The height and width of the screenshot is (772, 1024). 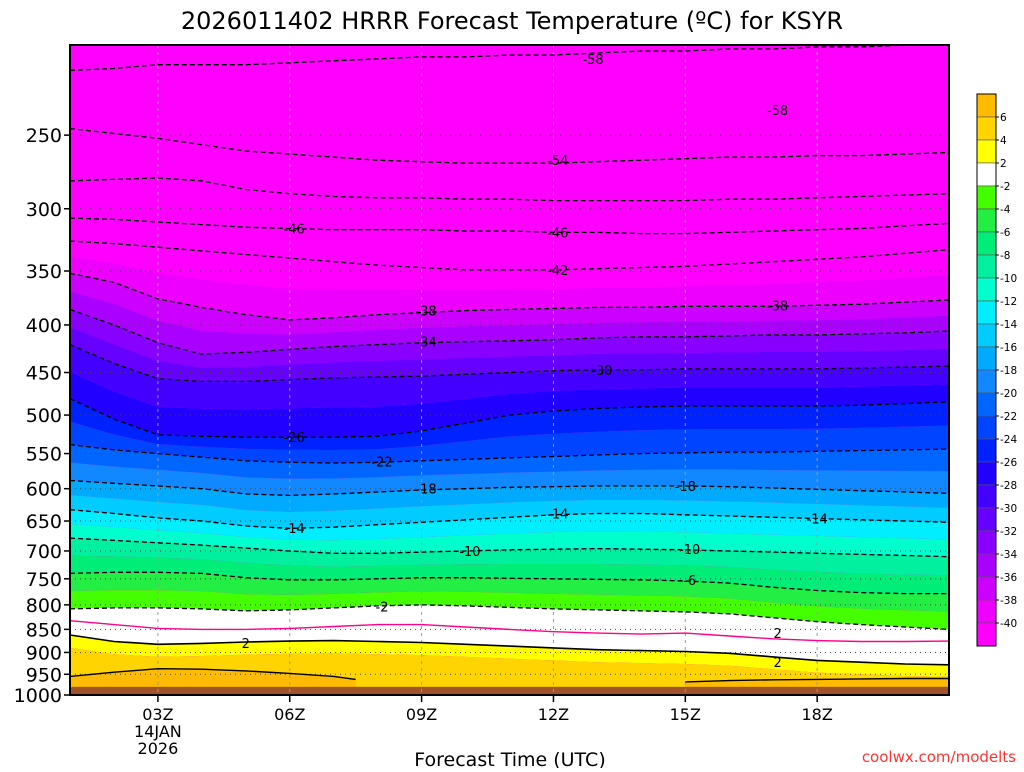 What do you see at coordinates (816, 714) in the screenshot?
I see `x-tick-label: 18Z` at bounding box center [816, 714].